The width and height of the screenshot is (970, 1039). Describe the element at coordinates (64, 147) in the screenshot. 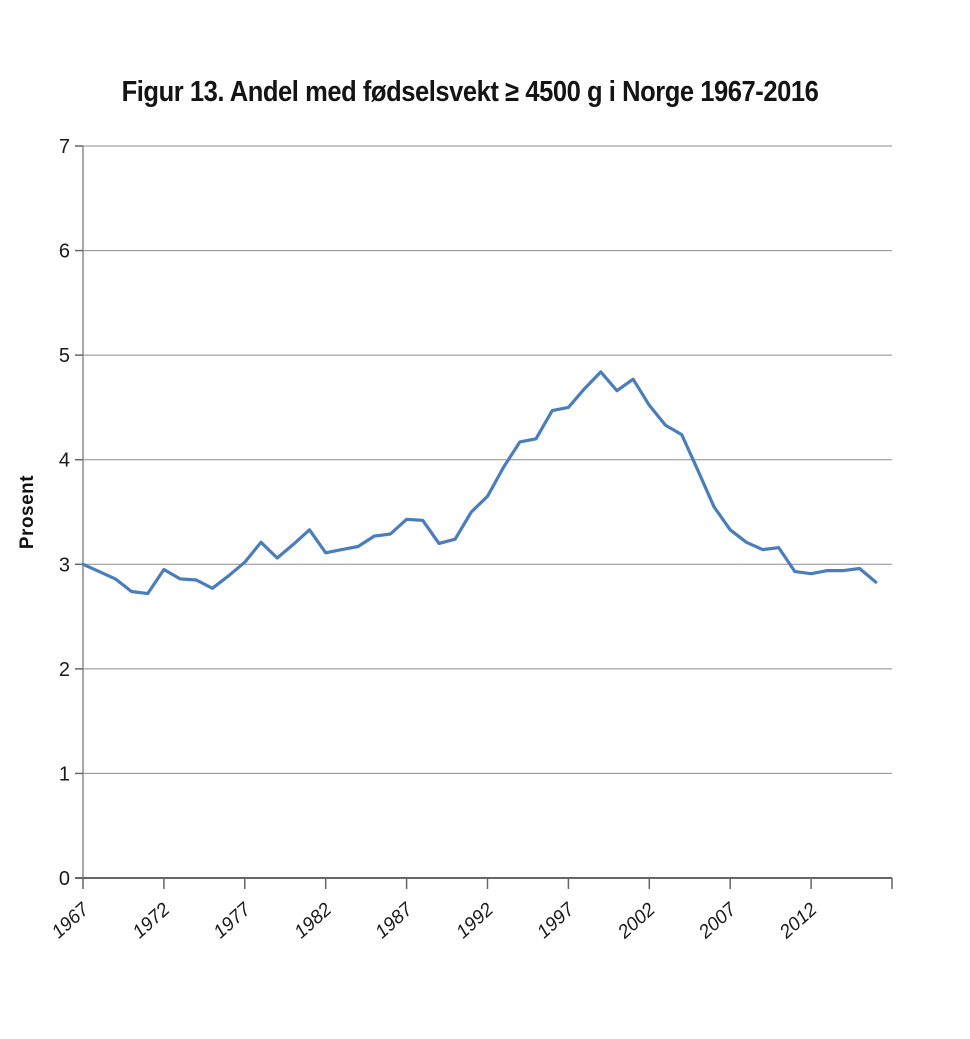

I see `y-tick-label: 7` at that location.